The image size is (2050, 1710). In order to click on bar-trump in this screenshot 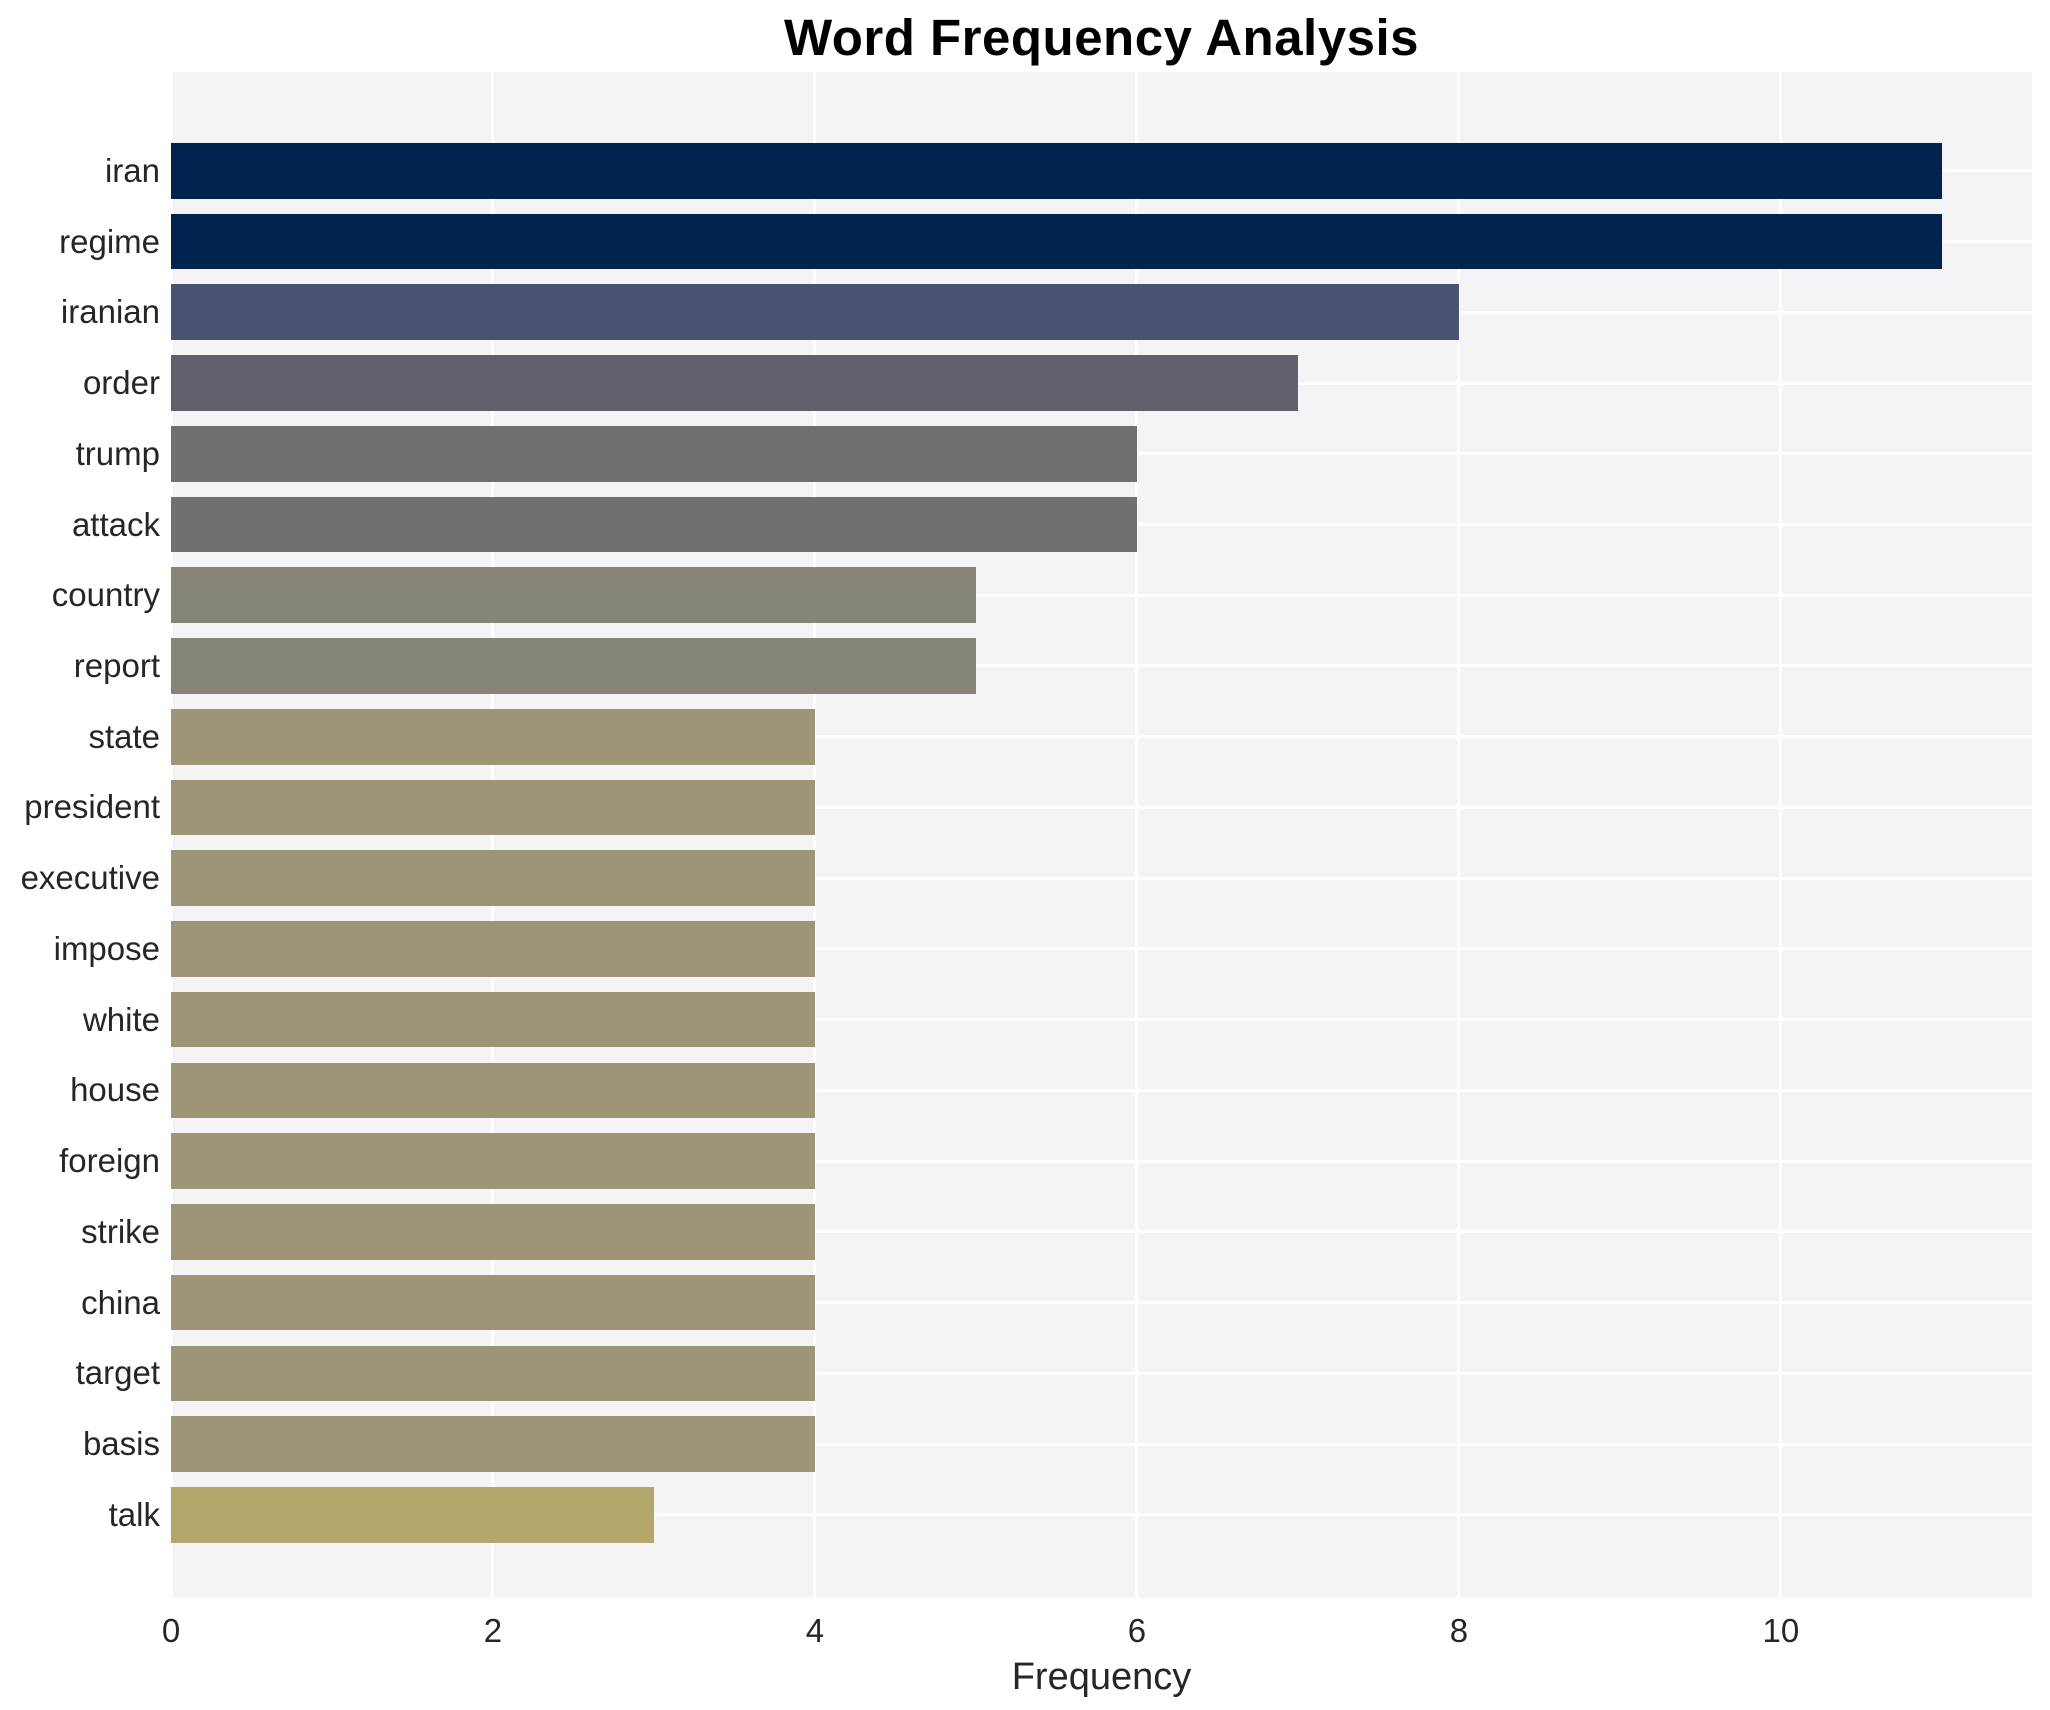, I will do `click(654, 453)`.